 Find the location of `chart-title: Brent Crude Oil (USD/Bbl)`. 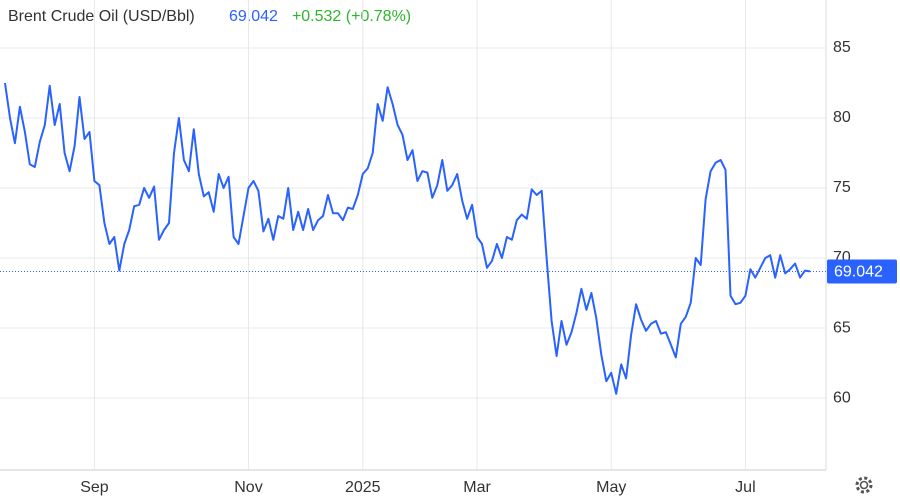

chart-title: Brent Crude Oil (USD/Bbl) is located at coordinates (101, 16).